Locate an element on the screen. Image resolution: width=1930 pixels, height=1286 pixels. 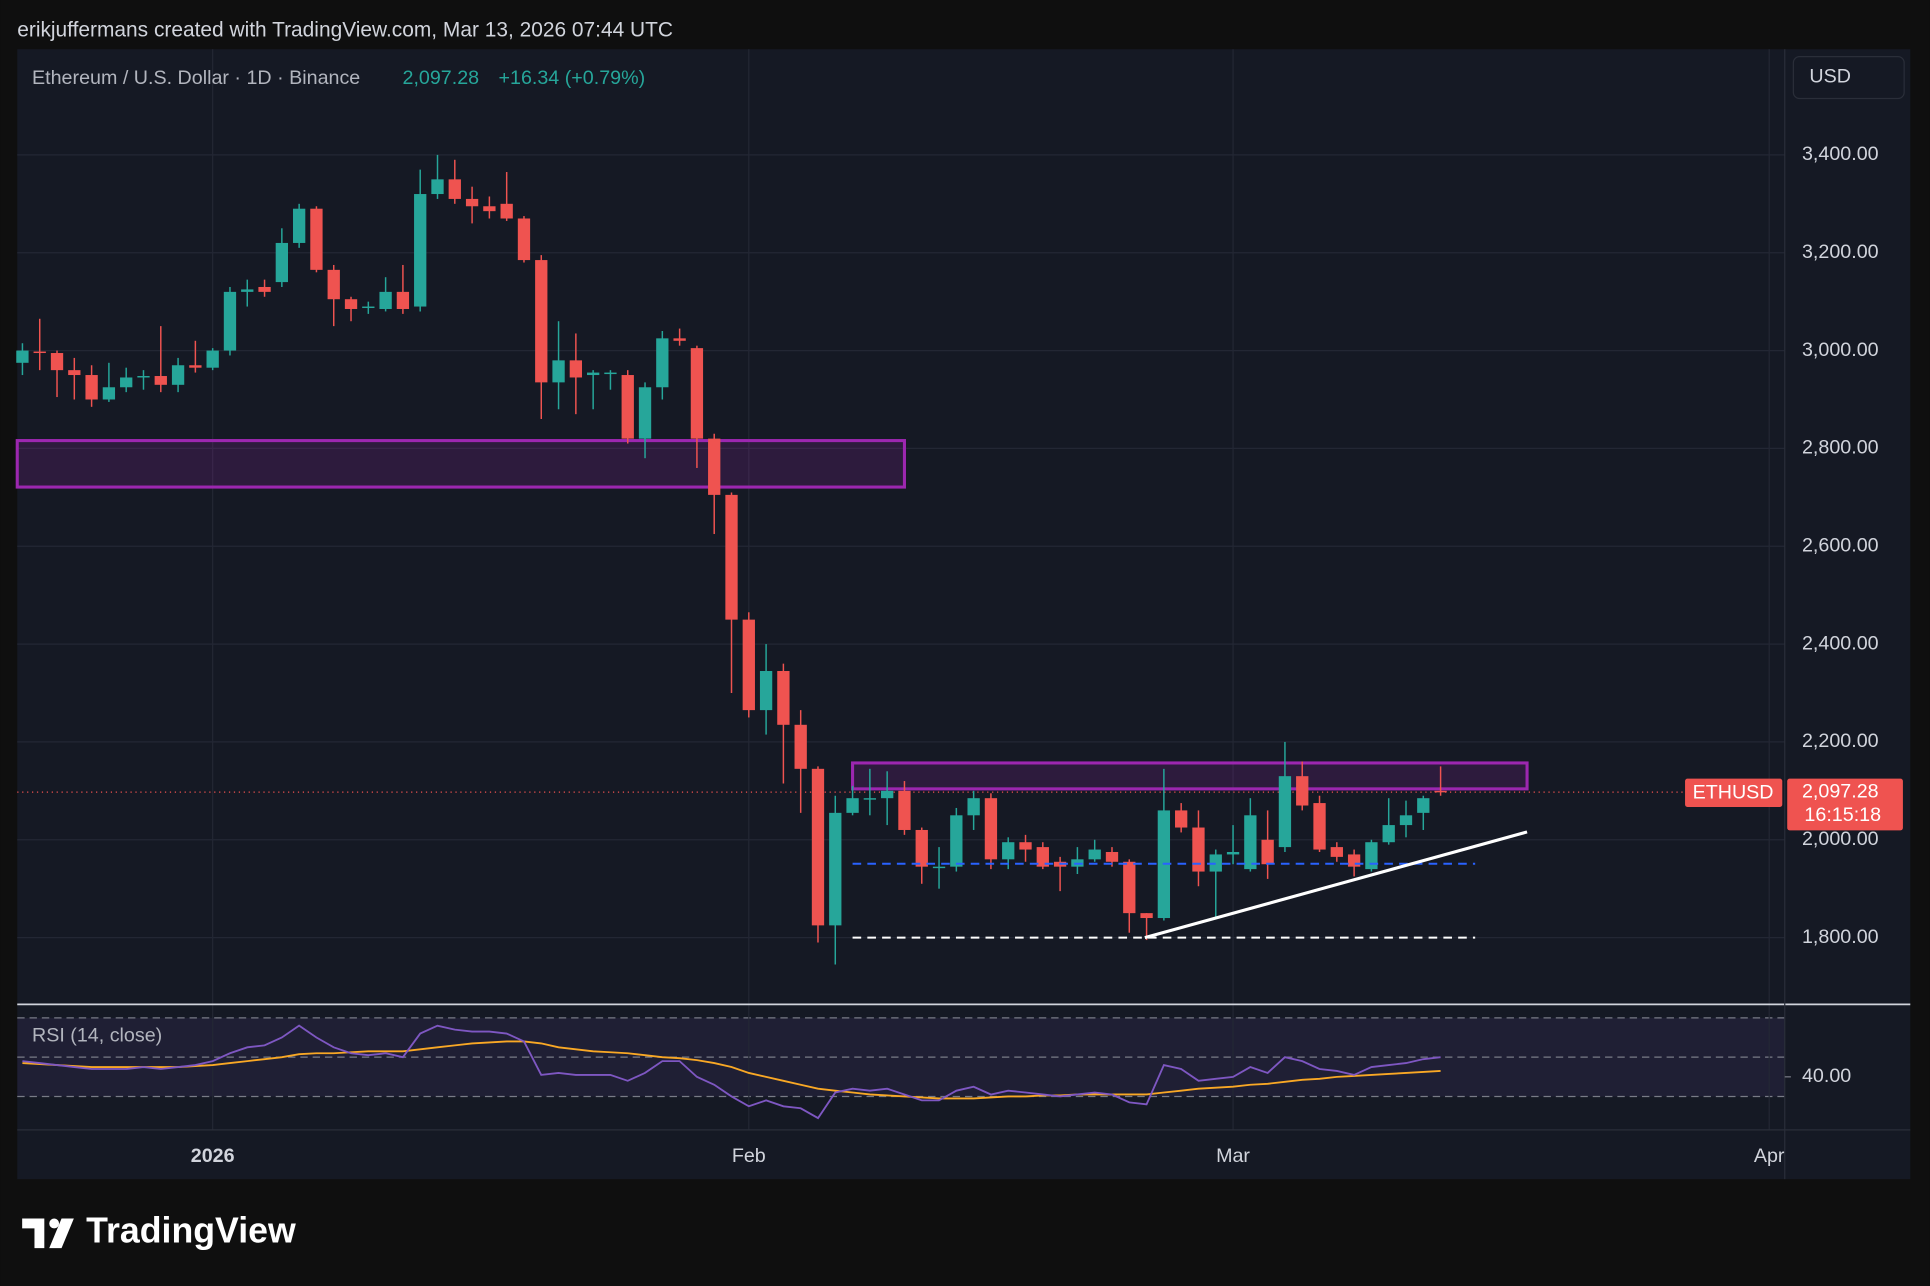
rsi-label: RSI (14, close) is located at coordinates (97, 1036).